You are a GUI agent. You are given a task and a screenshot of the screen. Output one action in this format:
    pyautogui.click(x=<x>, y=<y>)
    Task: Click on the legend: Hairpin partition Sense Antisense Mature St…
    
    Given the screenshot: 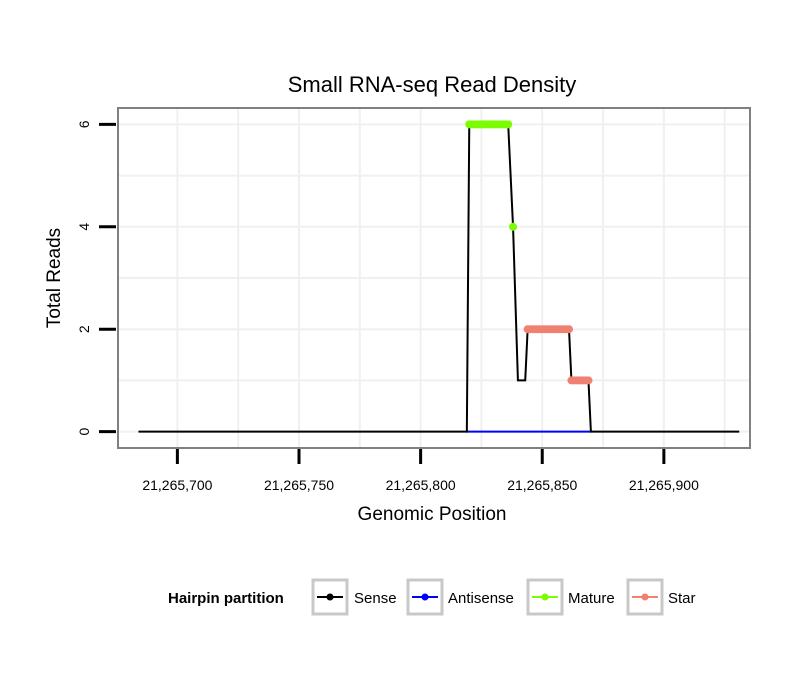 What is the action you would take?
    pyautogui.click(x=432, y=597)
    